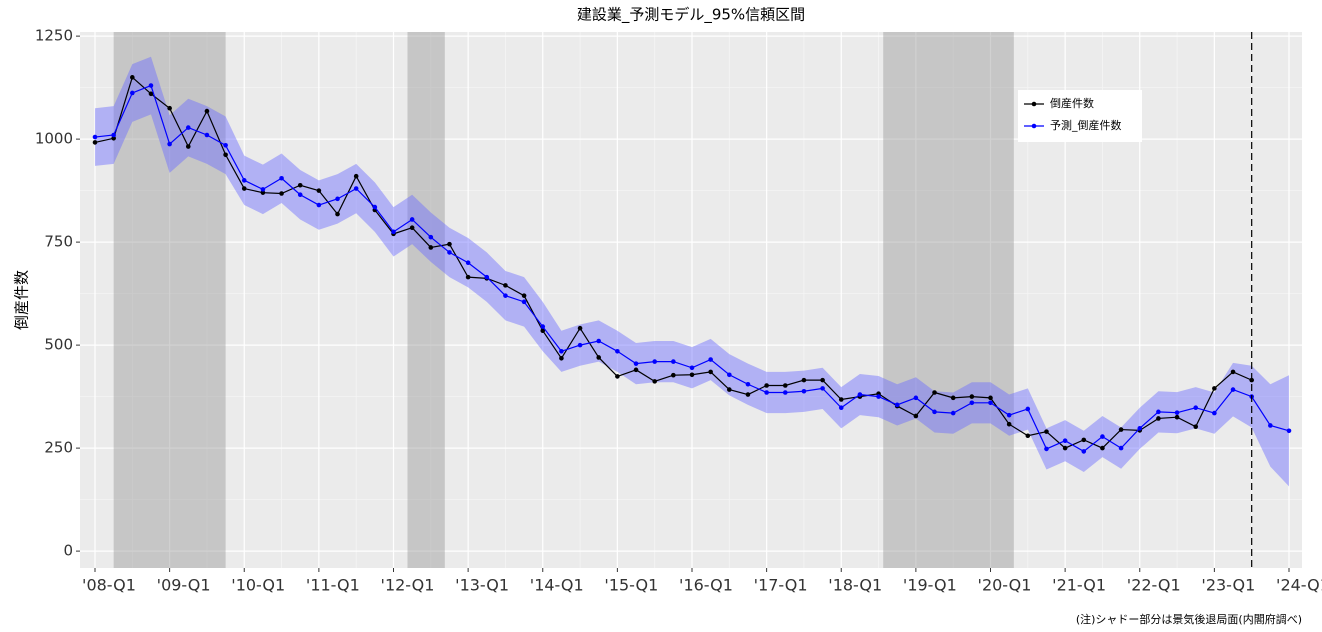  What do you see at coordinates (58, 242) in the screenshot?
I see `y-tick-label: 750` at bounding box center [58, 242].